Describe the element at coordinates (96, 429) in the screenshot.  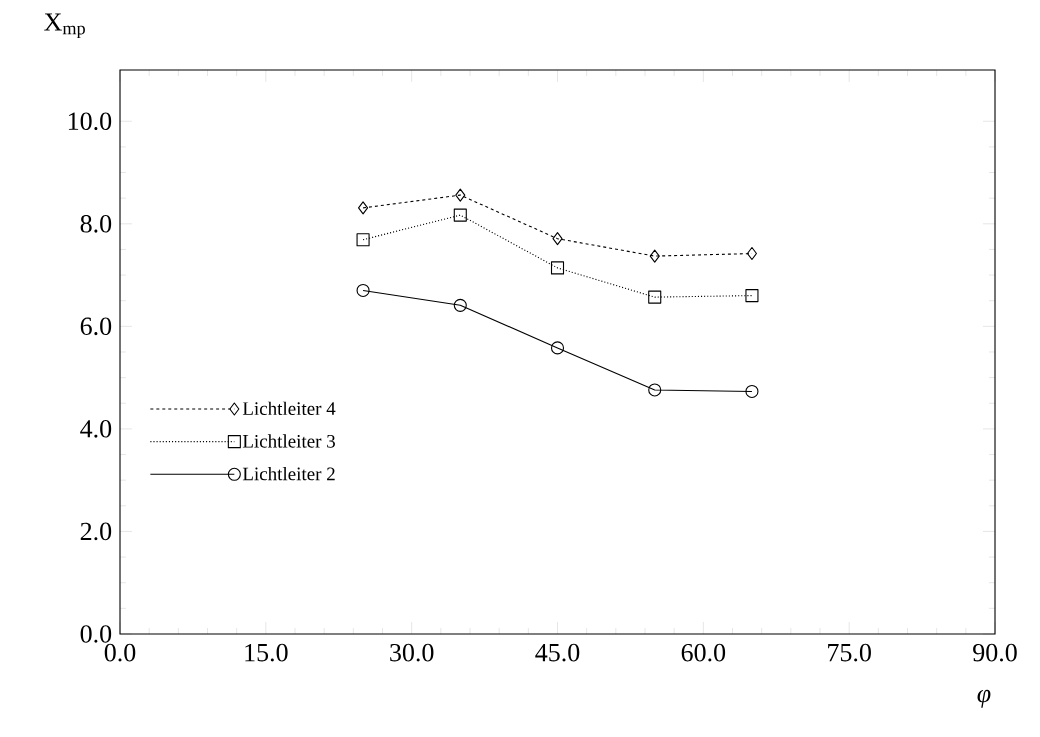
I see `y-tick-label: 4.0` at that location.